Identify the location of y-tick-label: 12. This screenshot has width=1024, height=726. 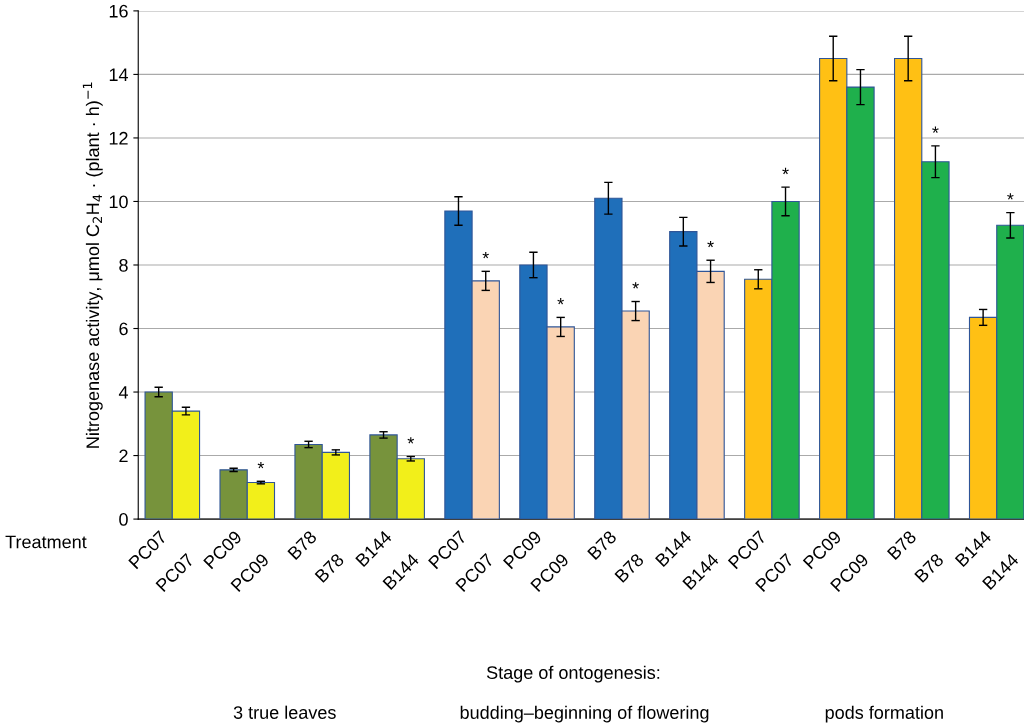
(118, 138).